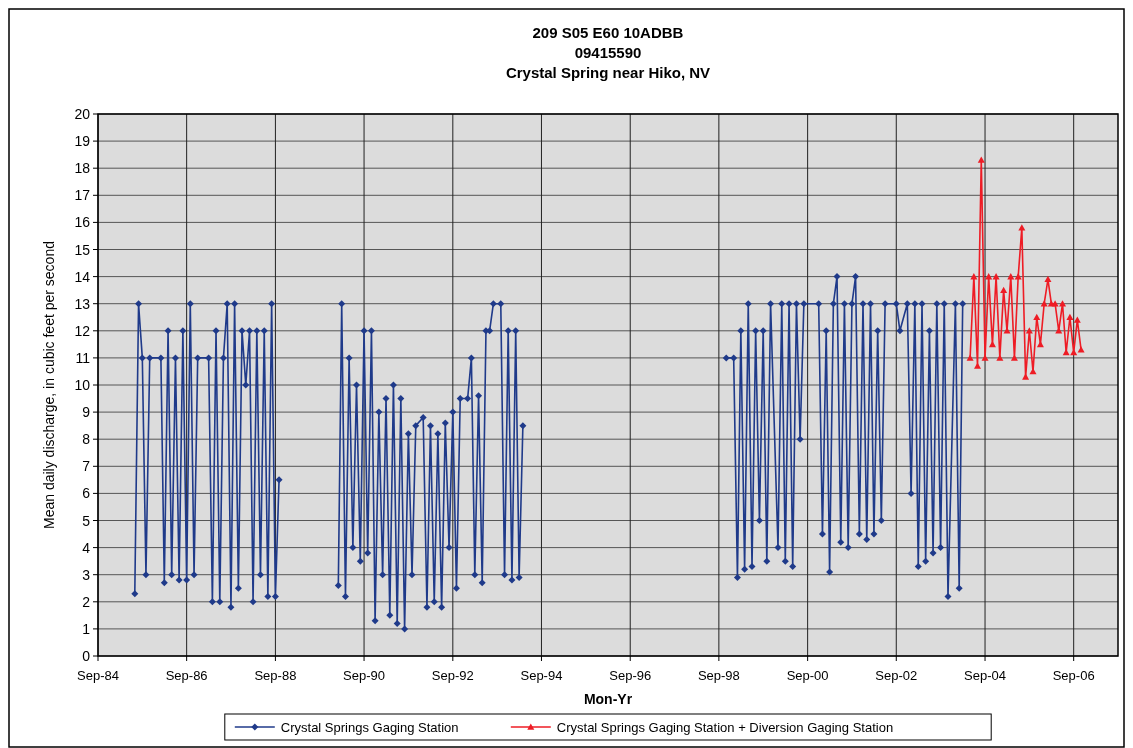 The image size is (1133, 748). What do you see at coordinates (49, 385) in the screenshot?
I see `y-axis-title: Mean daily discharge, in cubic feet per second` at bounding box center [49, 385].